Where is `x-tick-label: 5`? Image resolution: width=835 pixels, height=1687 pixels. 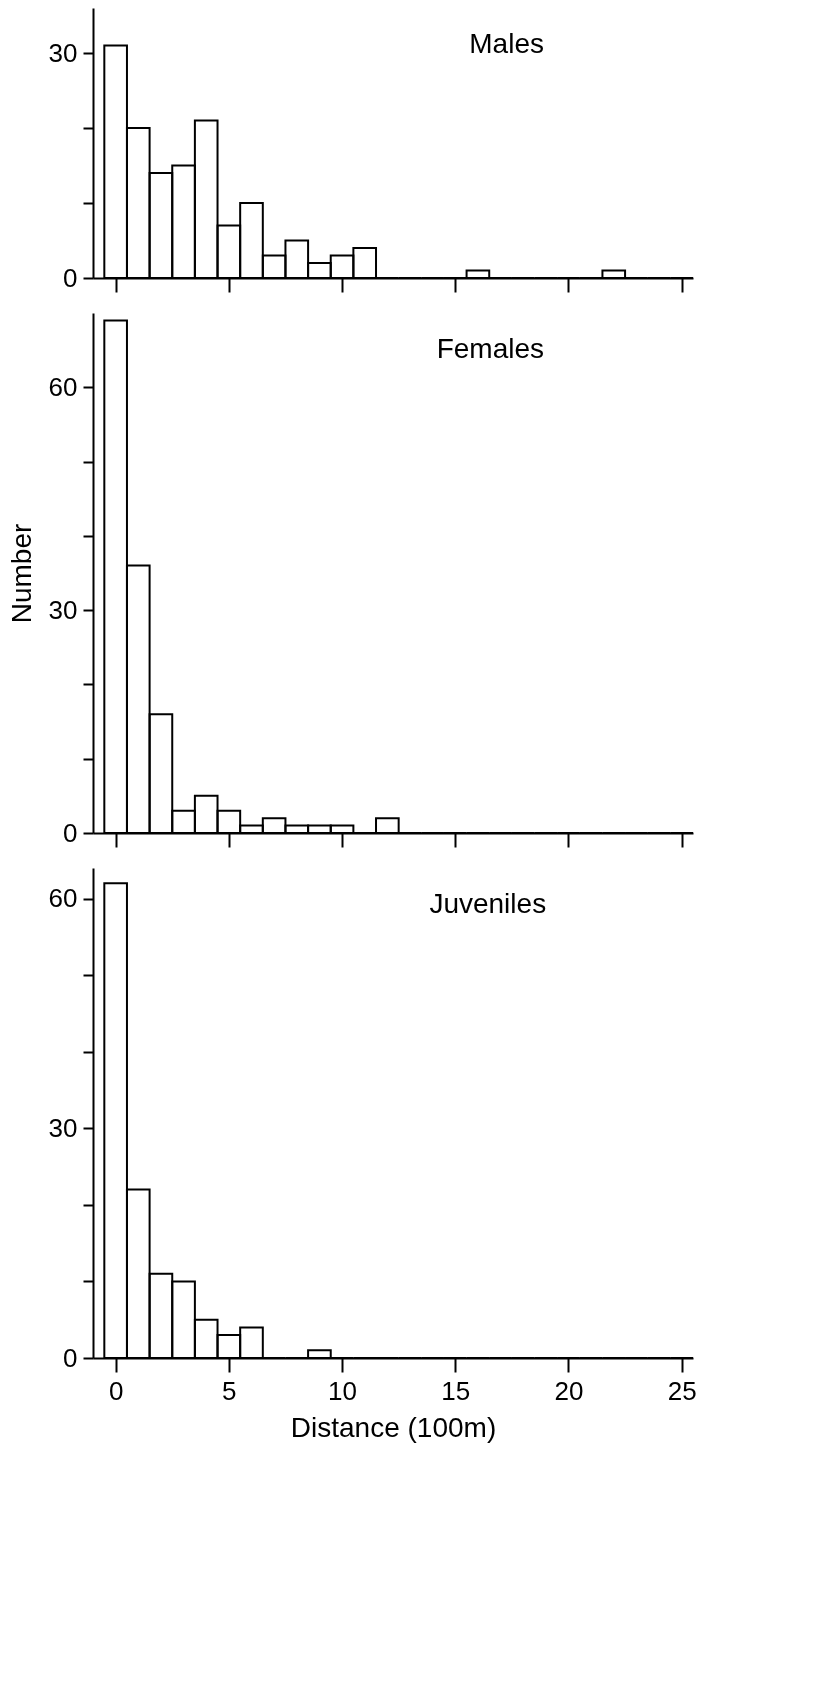 x-tick-label: 5 is located at coordinates (229, 1390).